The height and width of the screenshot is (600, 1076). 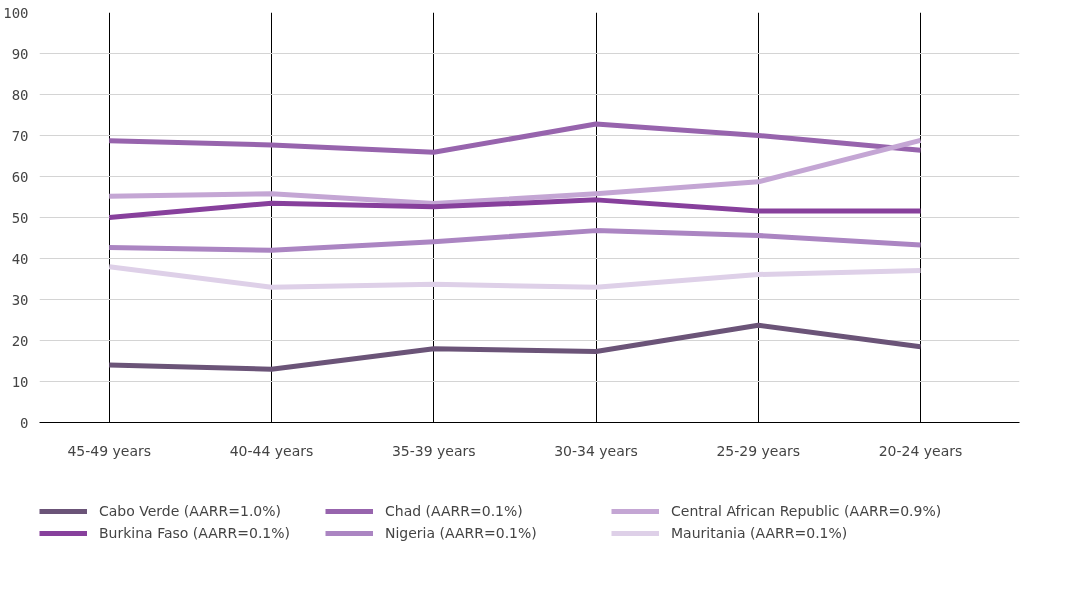 I want to click on y-tick-label: 90, so click(x=20, y=53).